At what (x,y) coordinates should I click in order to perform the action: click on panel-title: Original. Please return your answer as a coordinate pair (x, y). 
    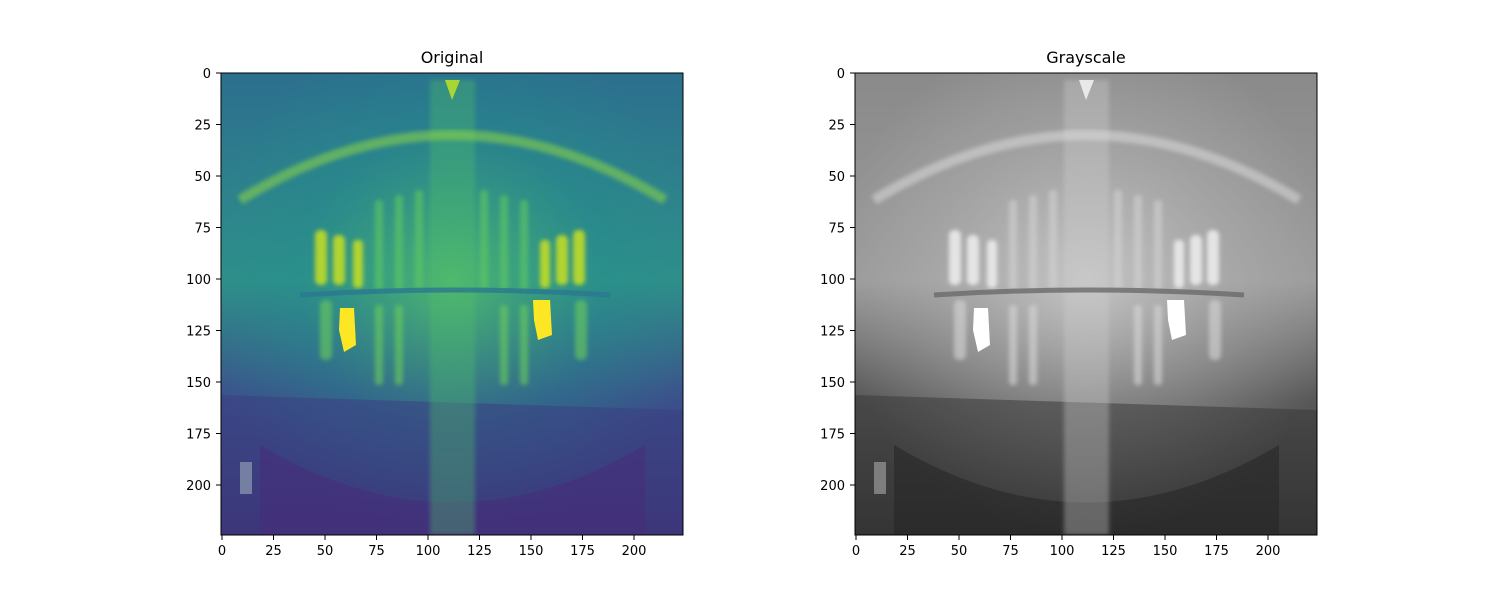
    Looking at the image, I should click on (452, 57).